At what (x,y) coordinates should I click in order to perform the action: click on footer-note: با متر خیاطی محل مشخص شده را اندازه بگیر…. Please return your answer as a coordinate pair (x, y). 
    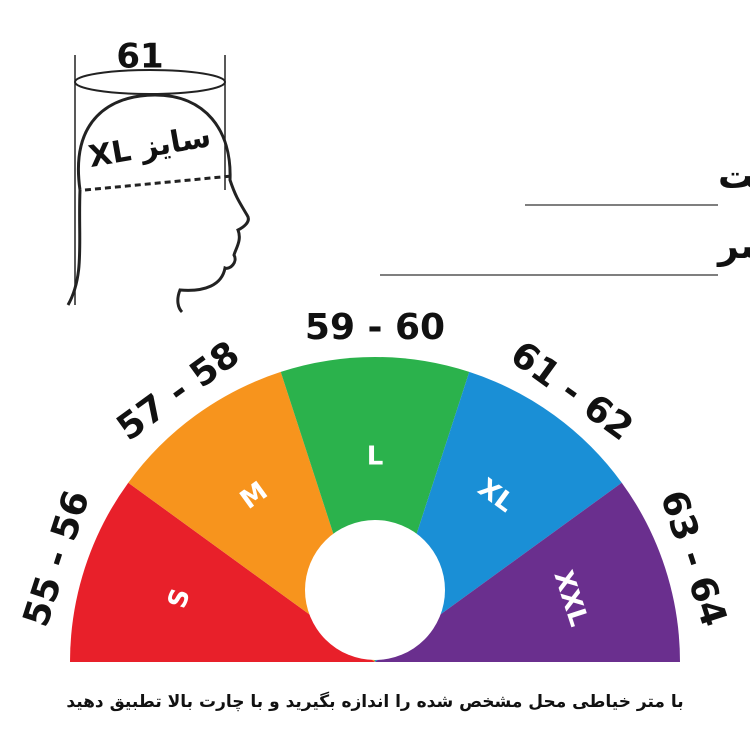
    Looking at the image, I should click on (374, 701).